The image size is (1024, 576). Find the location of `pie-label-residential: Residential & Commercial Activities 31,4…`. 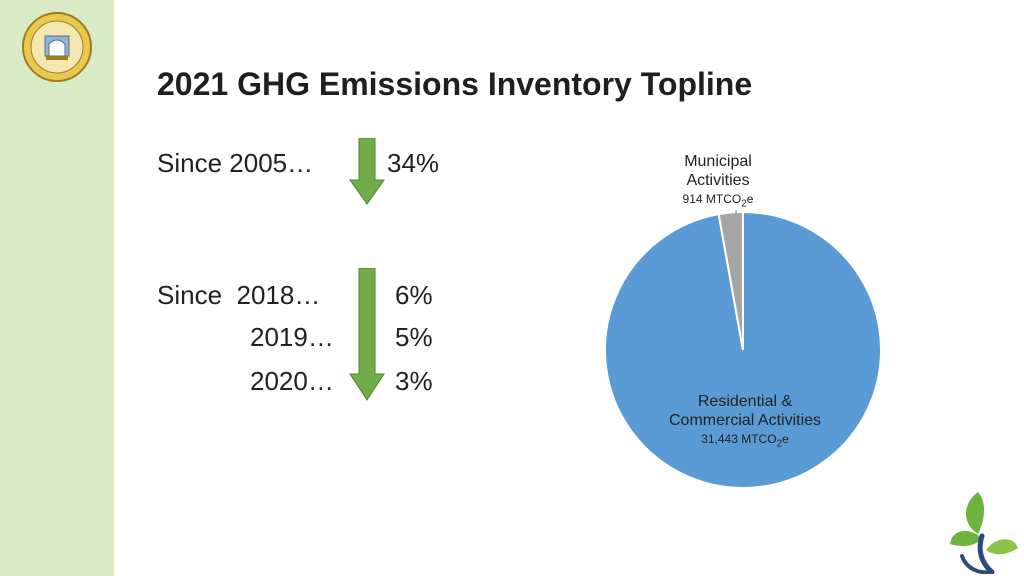

pie-label-residential: Residential & Commercial Activities 31,4… is located at coordinates (745, 422).